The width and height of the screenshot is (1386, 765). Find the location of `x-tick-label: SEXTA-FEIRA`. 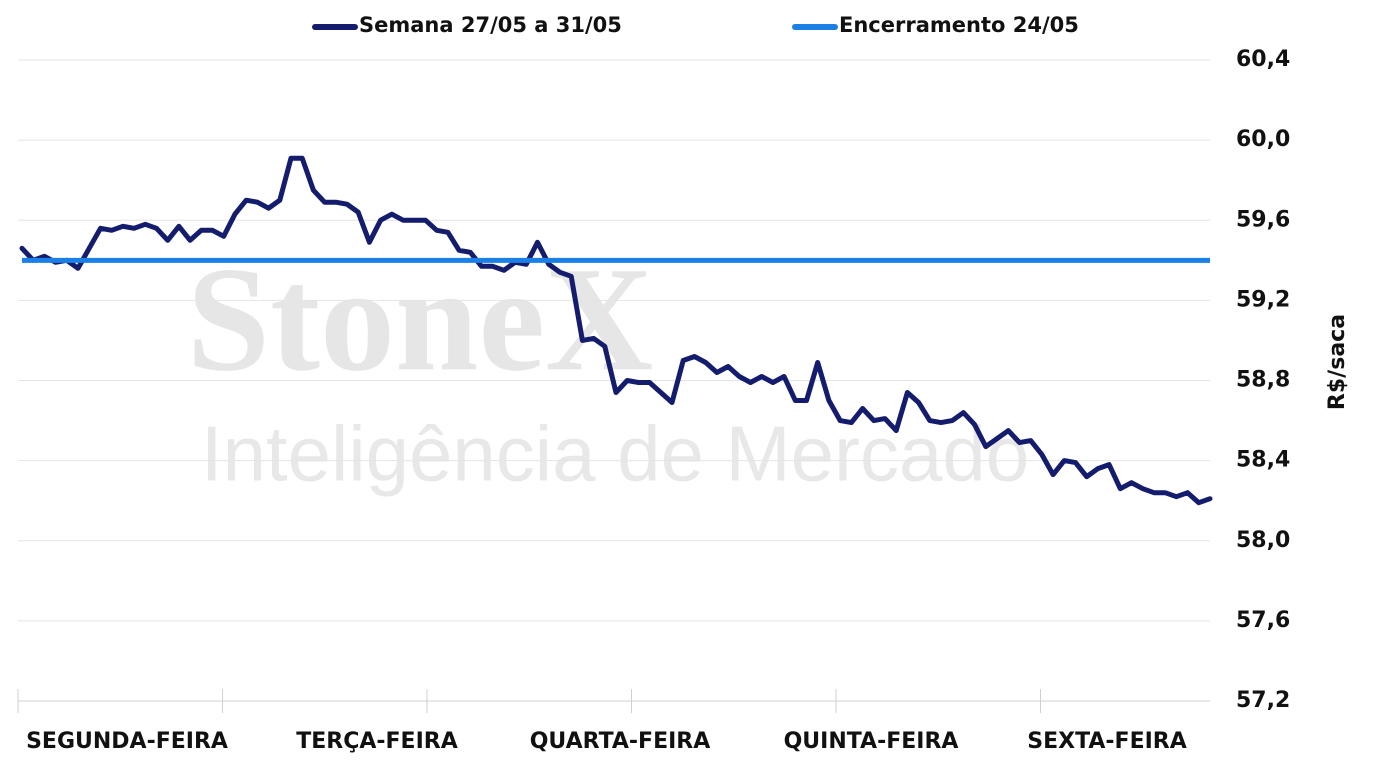

x-tick-label: SEXTA-FEIRA is located at coordinates (1107, 741).